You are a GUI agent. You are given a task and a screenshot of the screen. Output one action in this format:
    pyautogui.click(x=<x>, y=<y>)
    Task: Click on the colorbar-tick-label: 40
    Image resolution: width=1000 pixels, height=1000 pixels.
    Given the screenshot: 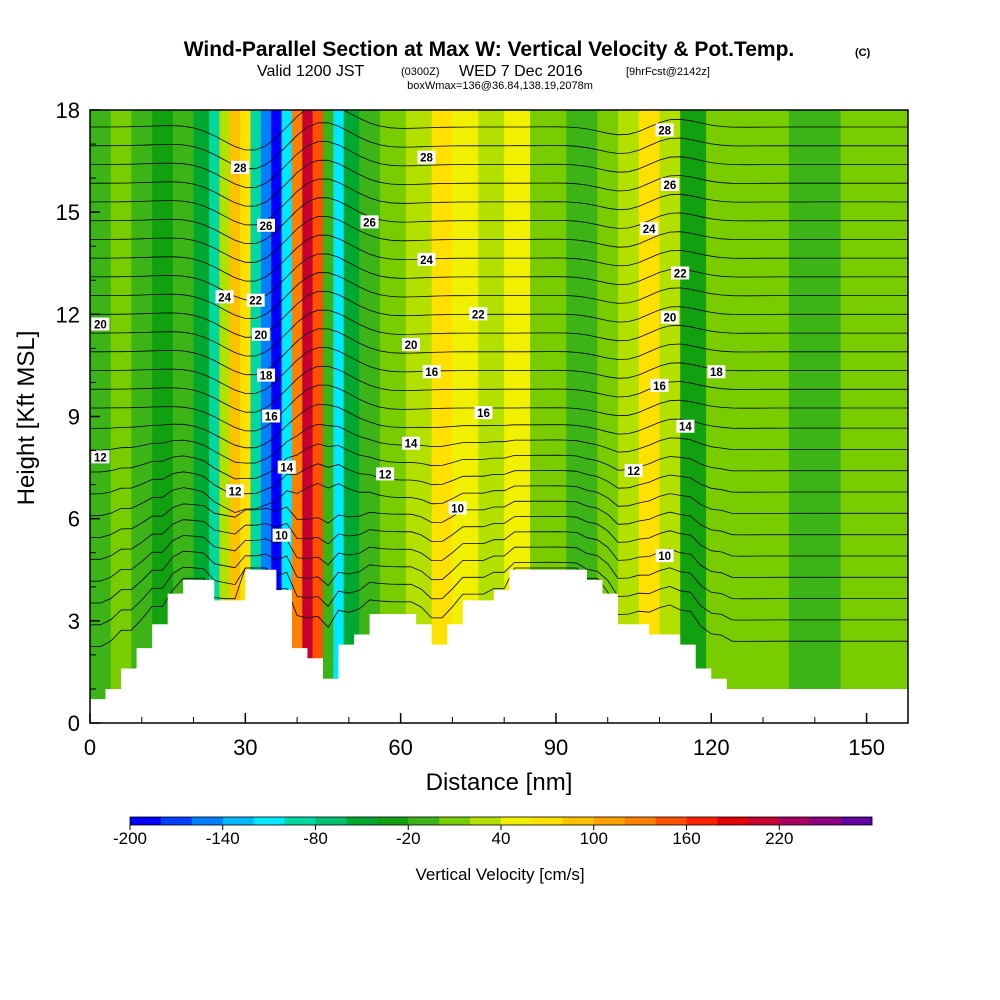 What is the action you would take?
    pyautogui.click(x=501, y=838)
    